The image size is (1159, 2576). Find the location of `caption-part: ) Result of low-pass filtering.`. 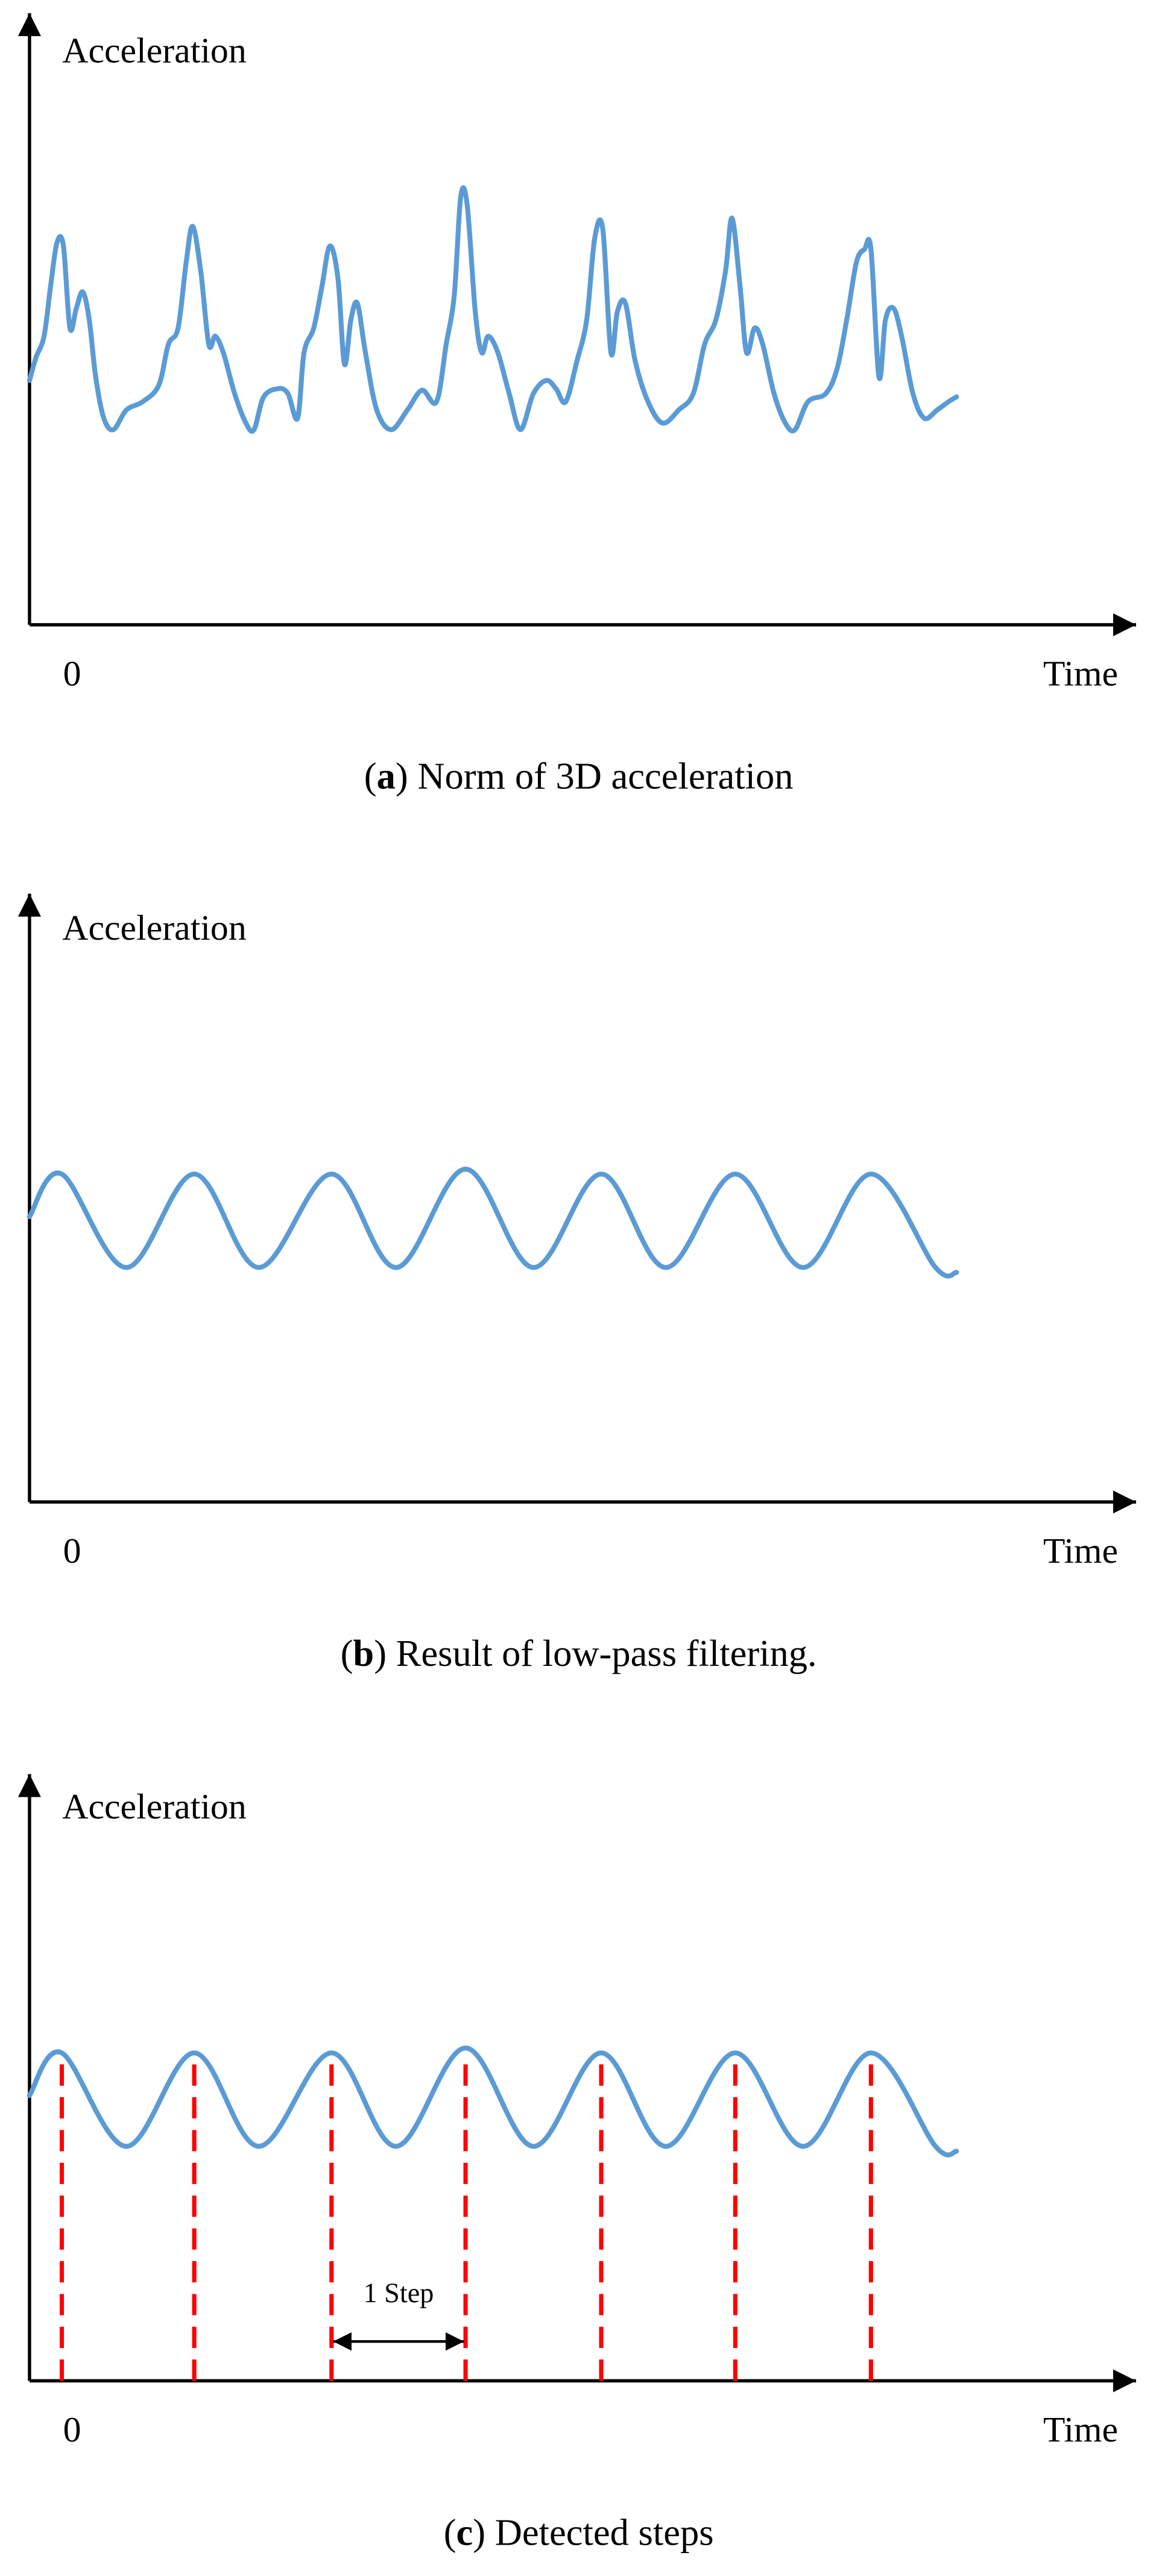

caption-part: ) Result of low-pass filtering. is located at coordinates (595, 1653).